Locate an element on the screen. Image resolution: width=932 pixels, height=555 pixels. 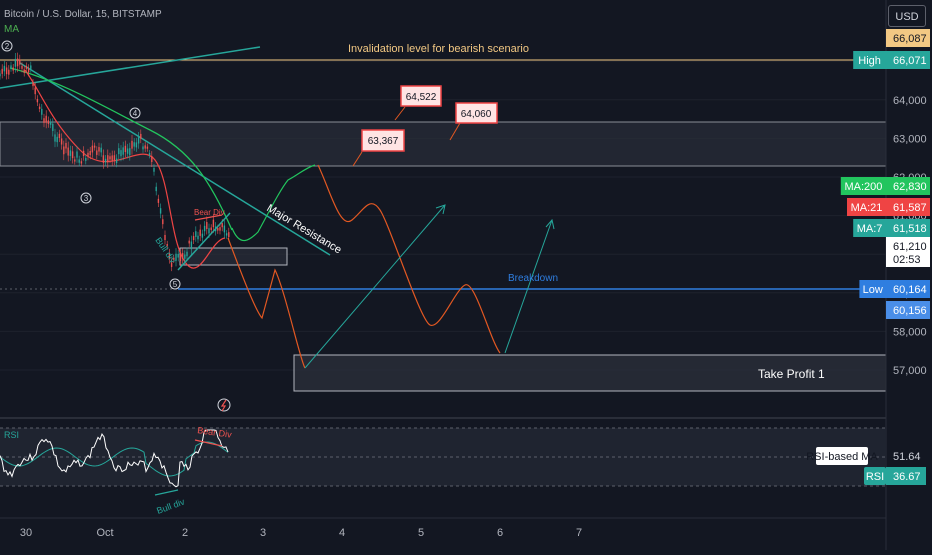
bear-div-label: Bear Div is located at coordinates (209, 212).